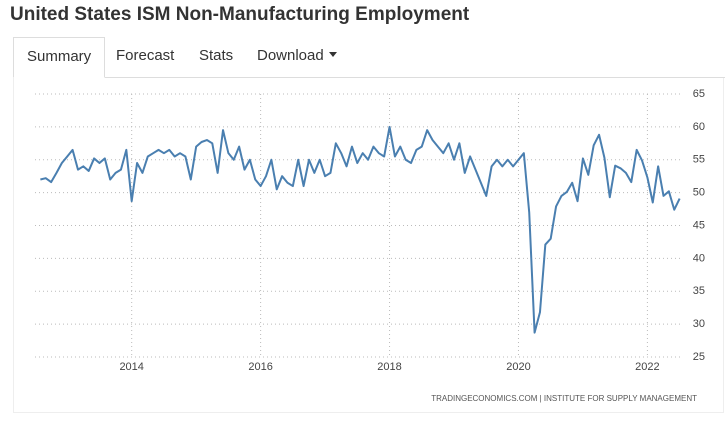 The image size is (725, 429). I want to click on x-tick-label: 2014, so click(131, 367).